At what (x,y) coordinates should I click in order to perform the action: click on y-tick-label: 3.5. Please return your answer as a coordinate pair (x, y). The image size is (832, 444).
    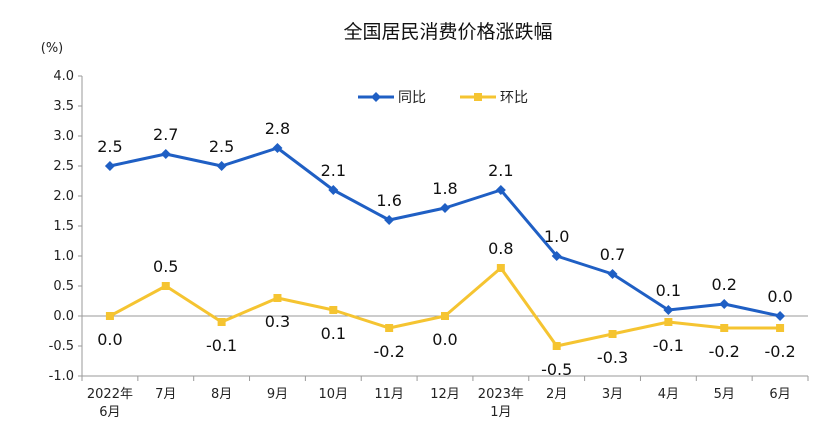
    Looking at the image, I should click on (63, 106).